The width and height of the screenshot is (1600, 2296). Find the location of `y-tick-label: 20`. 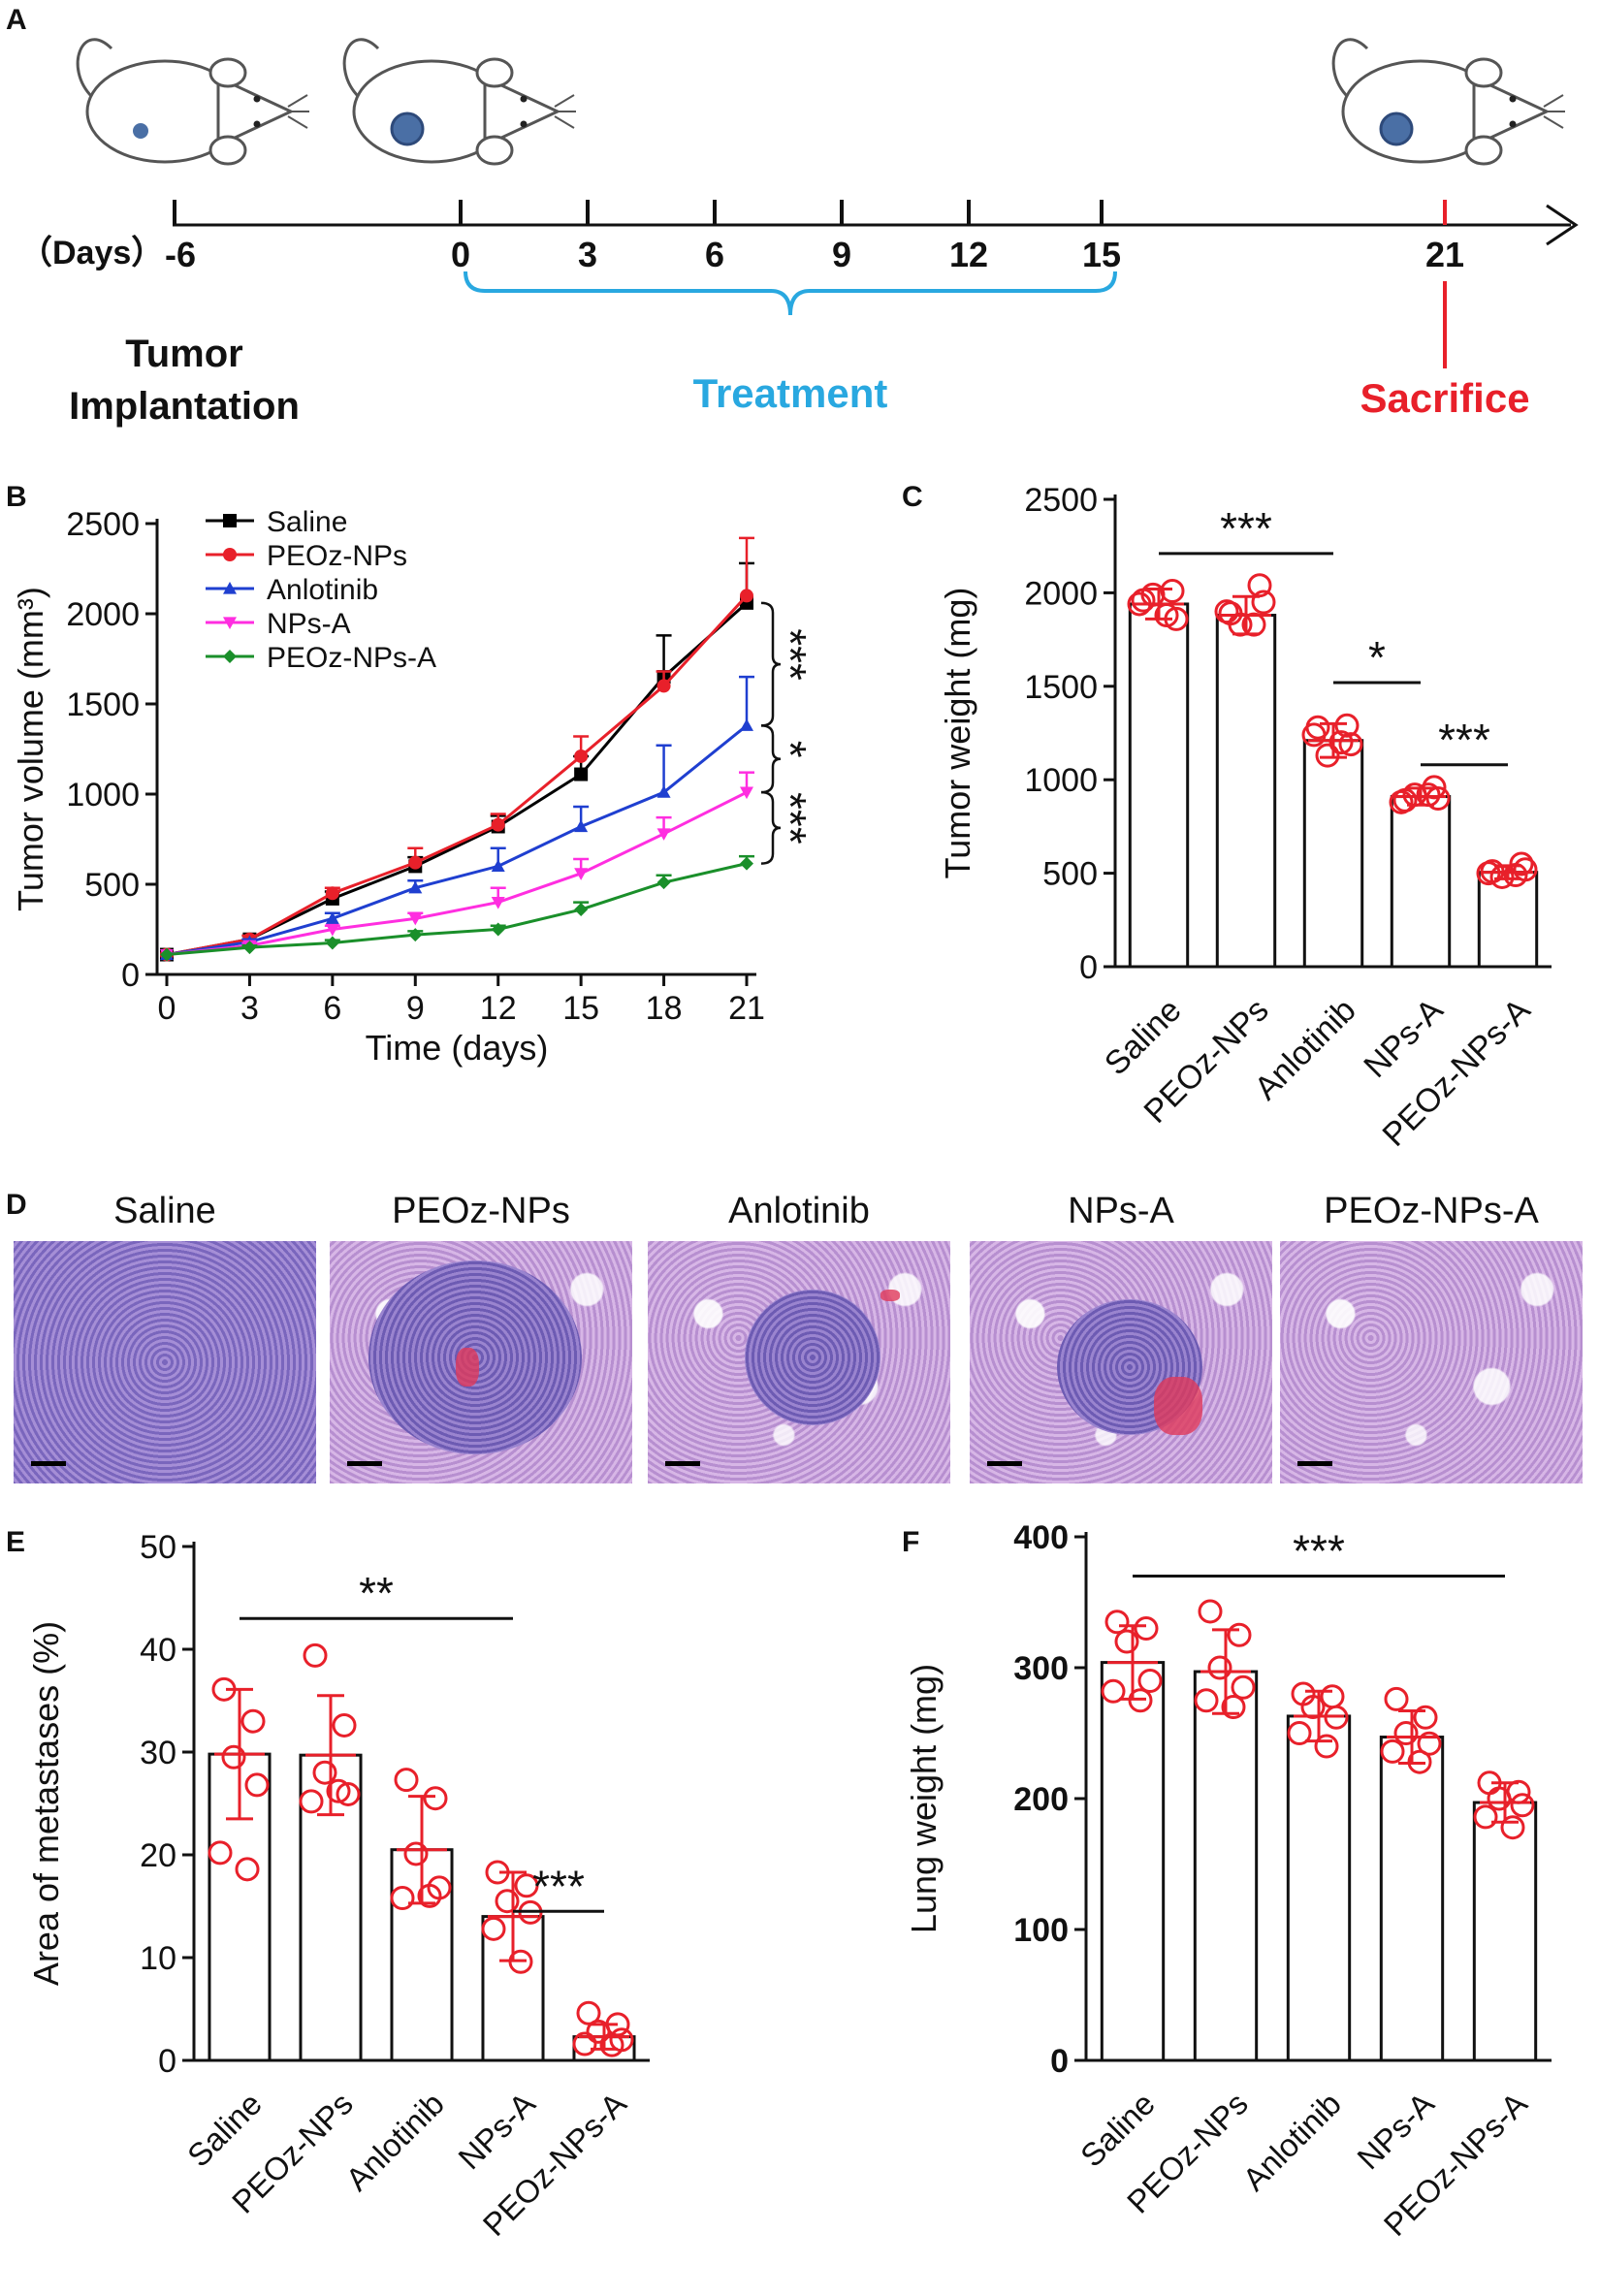

y-tick-label: 20 is located at coordinates (158, 1855).